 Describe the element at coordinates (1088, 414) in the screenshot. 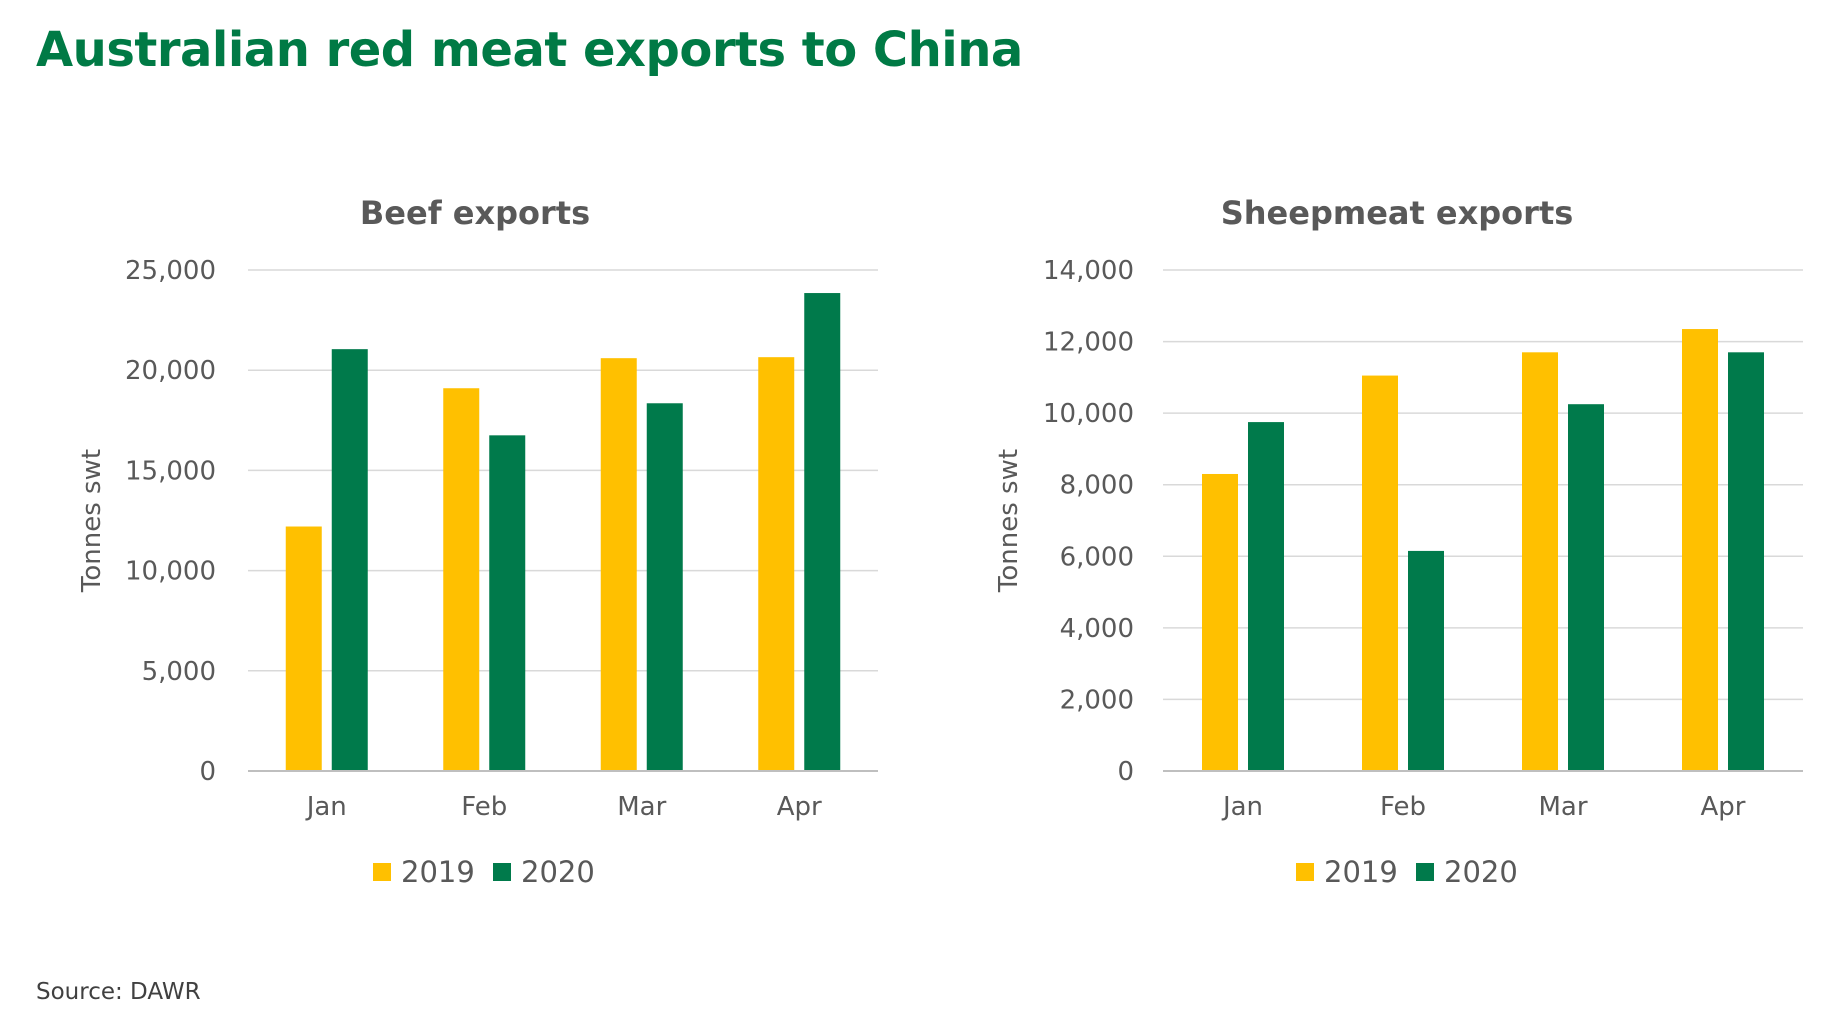

I see `sheepmeat-y-tick-label: 10,000` at that location.